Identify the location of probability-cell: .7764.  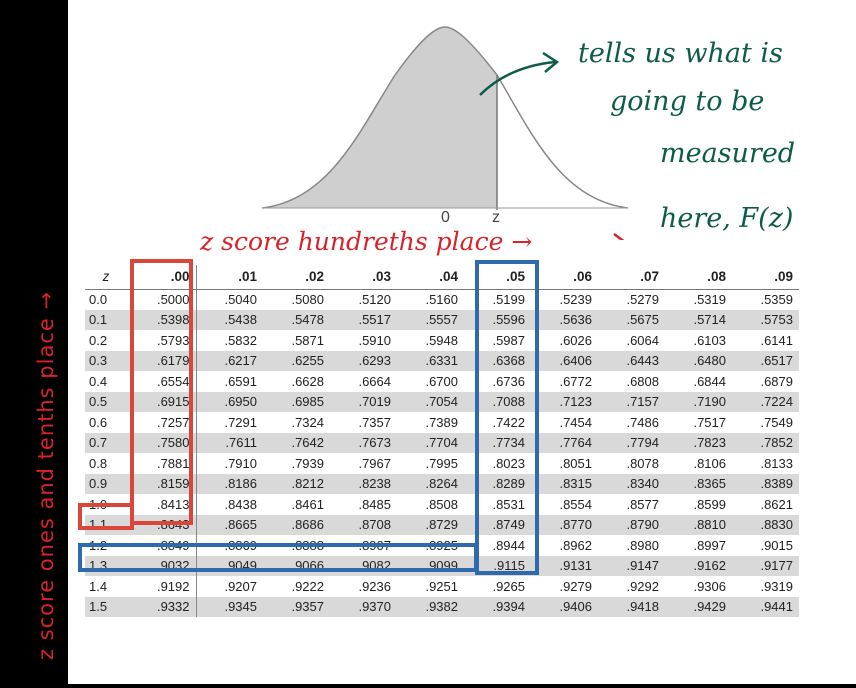
(564, 442).